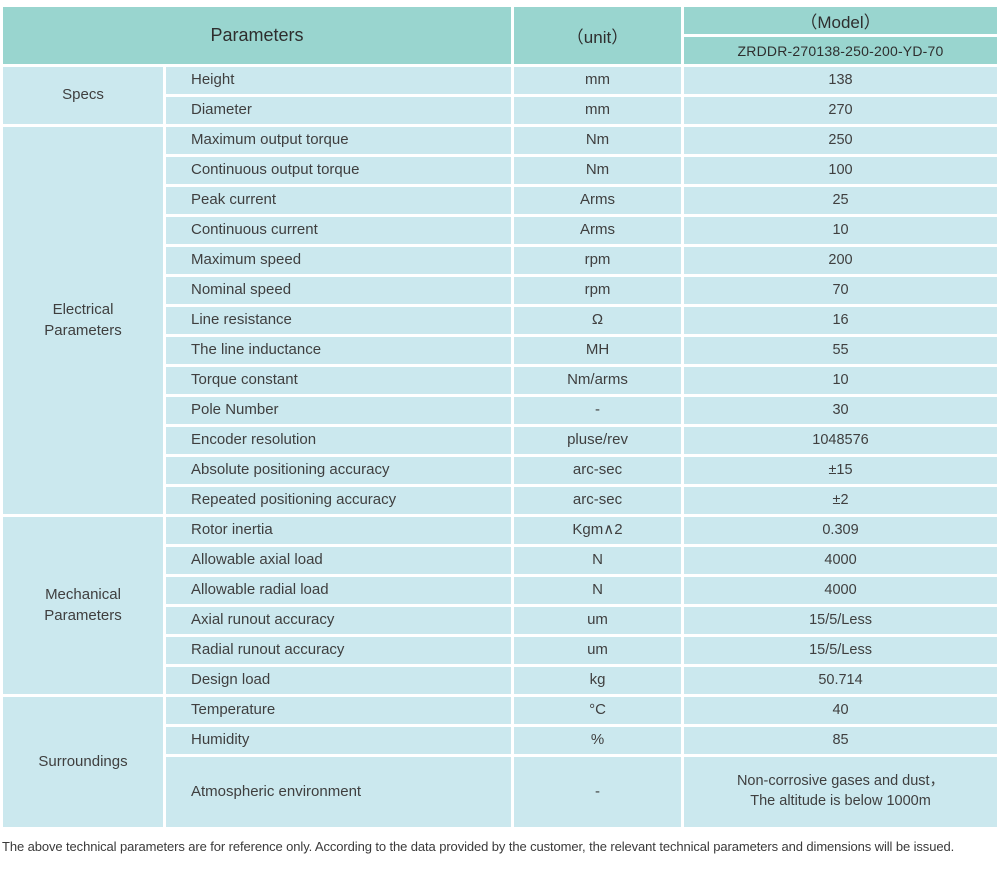 The image size is (1000, 886). I want to click on table-row: Pole Number -30, so click(500, 410).